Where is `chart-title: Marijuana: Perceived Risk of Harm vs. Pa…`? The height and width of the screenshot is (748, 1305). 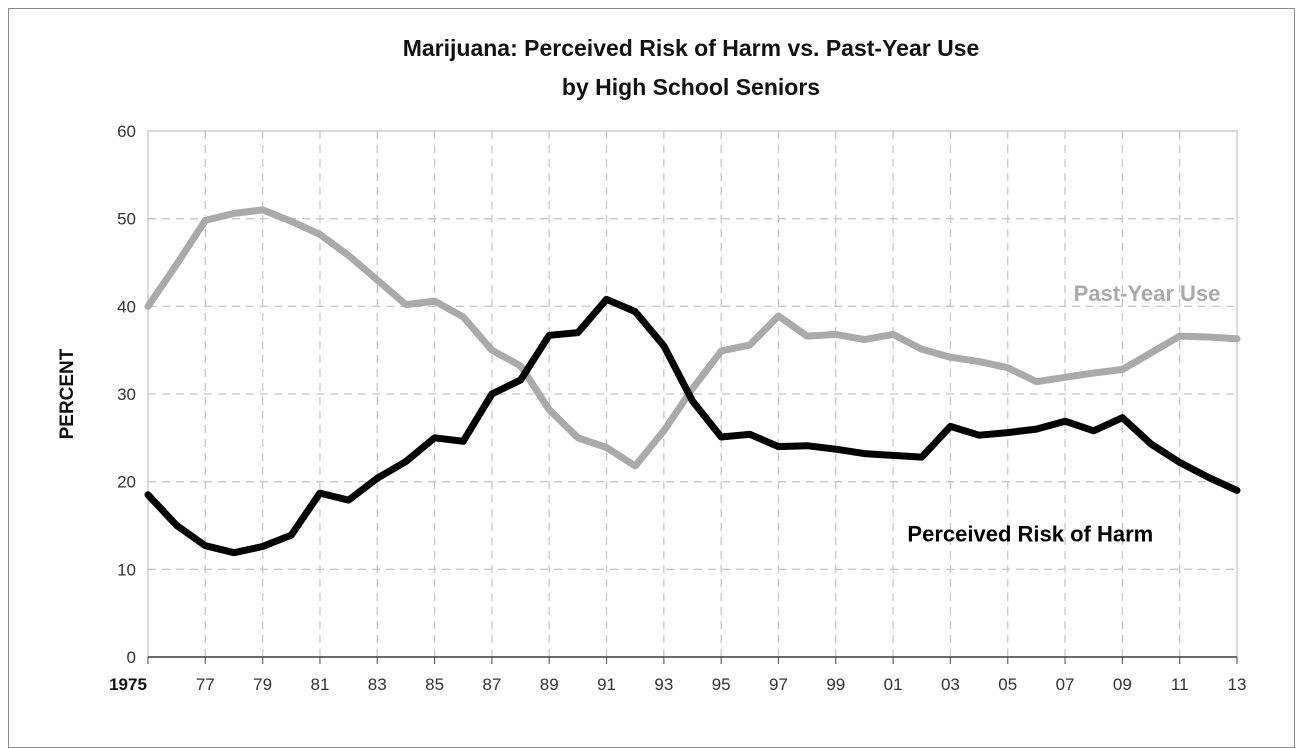
chart-title: Marijuana: Perceived Risk of Harm vs. Pa… is located at coordinates (691, 48).